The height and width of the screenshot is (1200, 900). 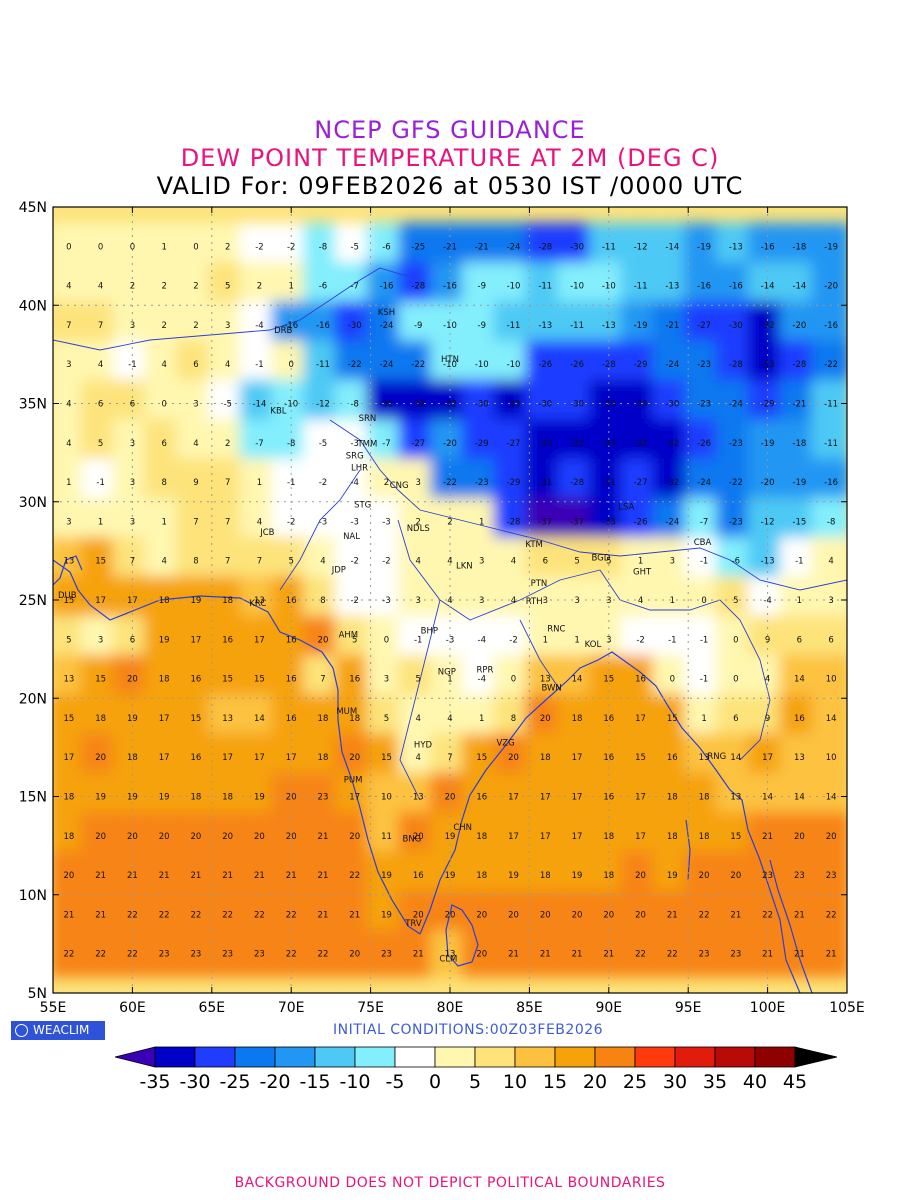 What do you see at coordinates (716, 757) in the screenshot?
I see `station-label: RNG` at bounding box center [716, 757].